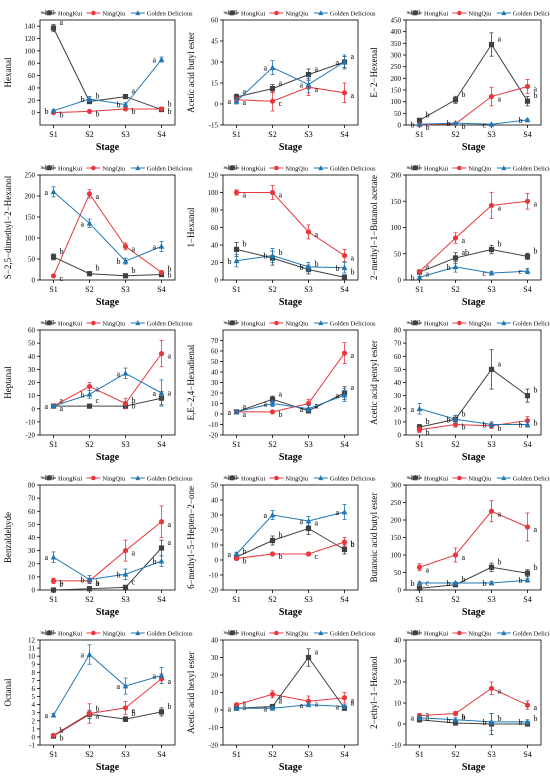  Describe the element at coordinates (34, 713) in the screenshot. I see `y-tick-label: 3` at that location.